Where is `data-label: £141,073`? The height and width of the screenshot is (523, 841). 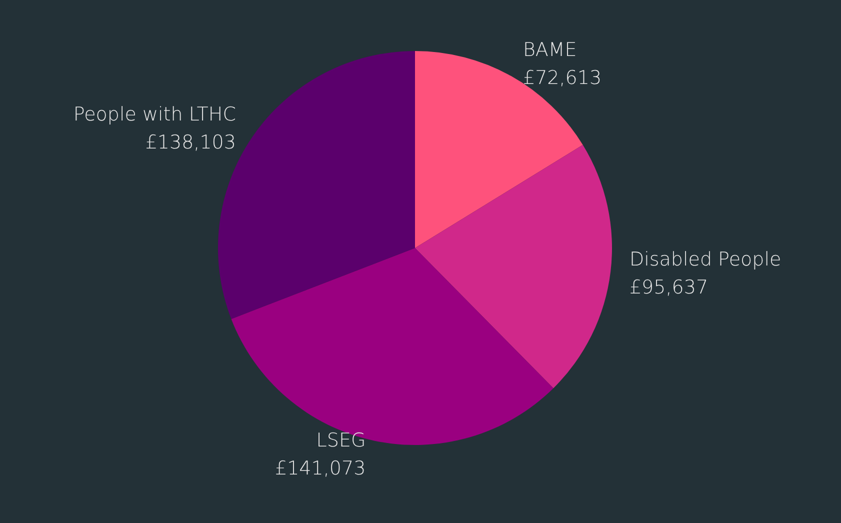 data-label: £141,073 is located at coordinates (320, 468).